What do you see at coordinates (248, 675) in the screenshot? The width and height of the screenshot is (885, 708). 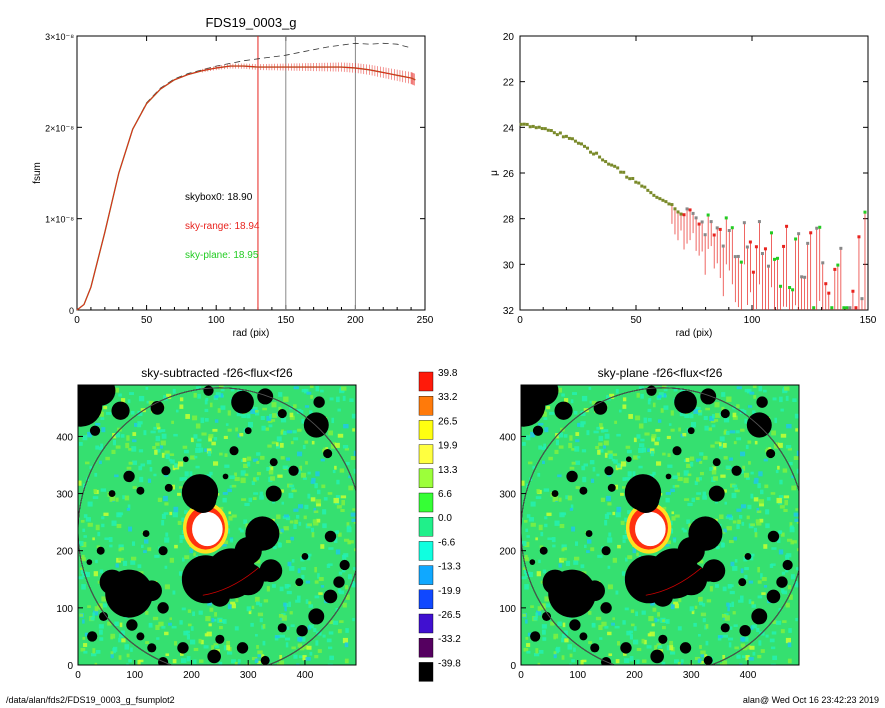 I see `img1-xtick-label: 300` at bounding box center [248, 675].